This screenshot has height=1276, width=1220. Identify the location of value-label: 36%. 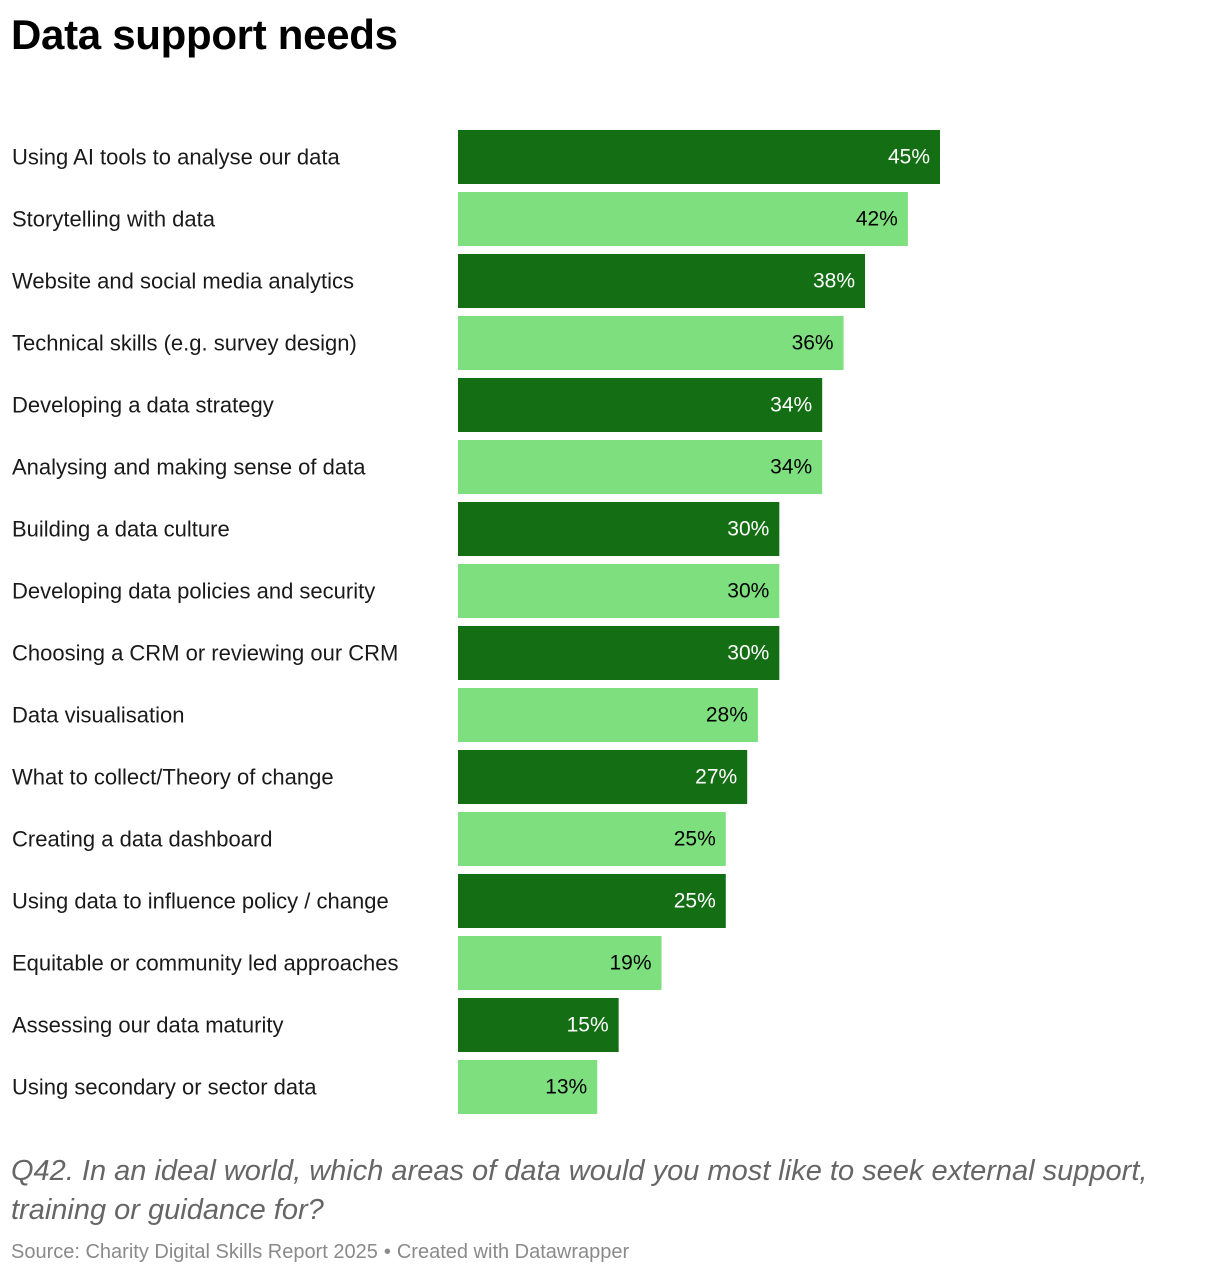
(813, 343).